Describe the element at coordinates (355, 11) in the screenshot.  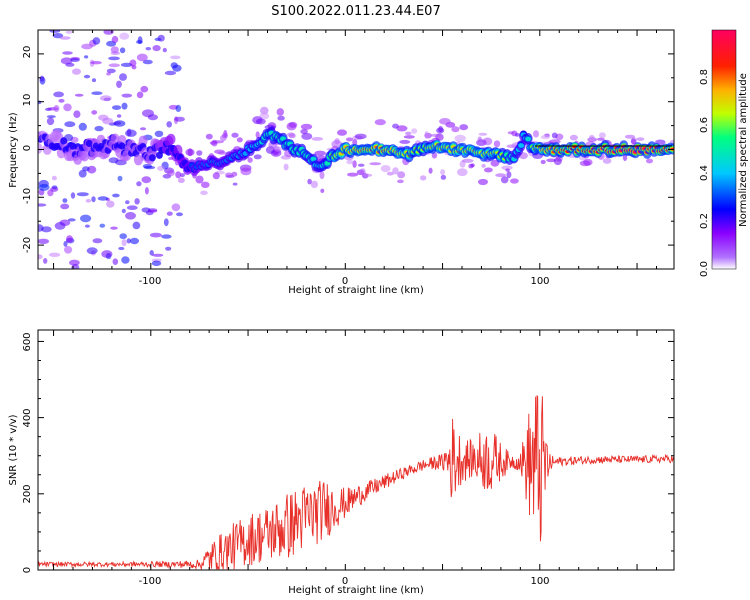
I see `chart-title: S100.2022.011.23.44.E07` at that location.